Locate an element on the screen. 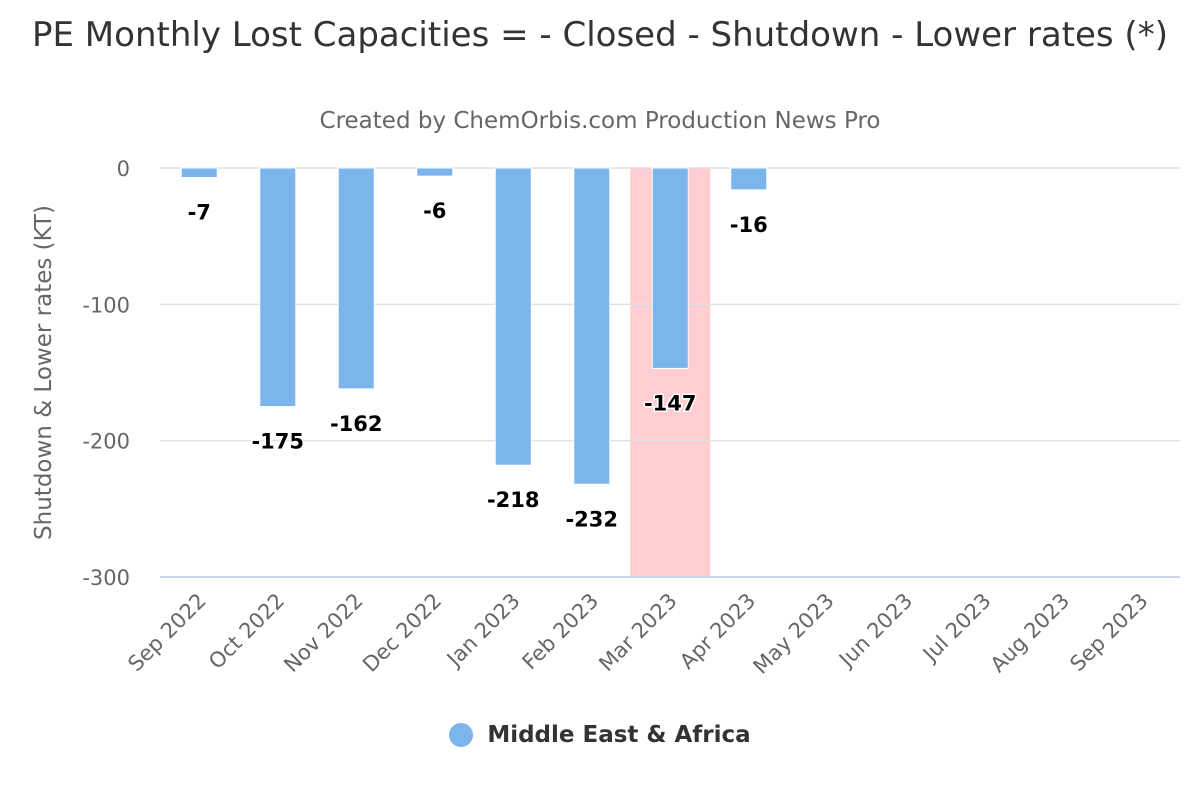 The width and height of the screenshot is (1200, 800). x-tick-label: Feb 2023 is located at coordinates (561, 632).